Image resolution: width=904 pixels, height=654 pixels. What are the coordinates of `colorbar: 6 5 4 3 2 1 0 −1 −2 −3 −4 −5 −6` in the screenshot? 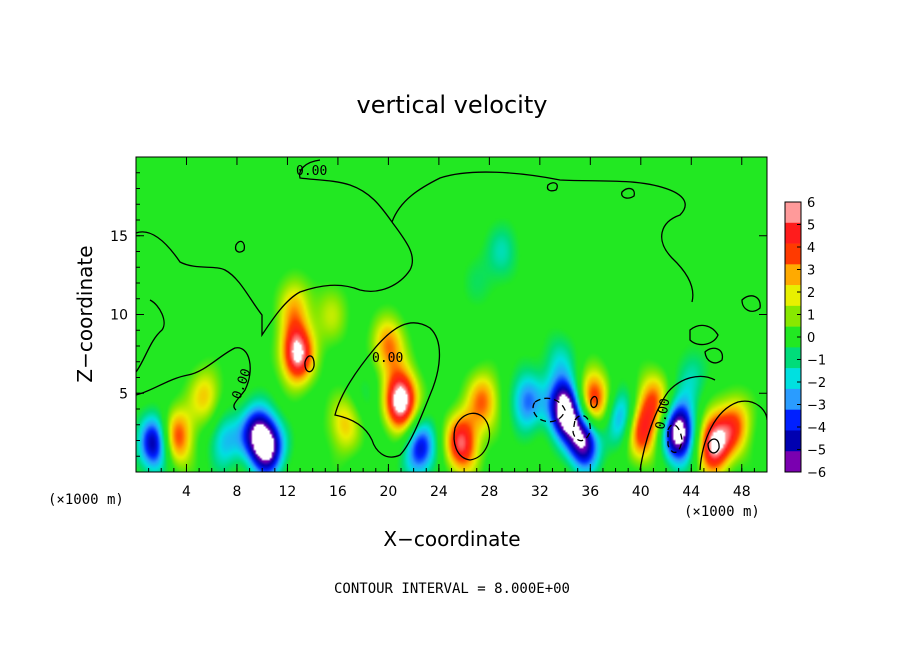 It's located at (805, 338).